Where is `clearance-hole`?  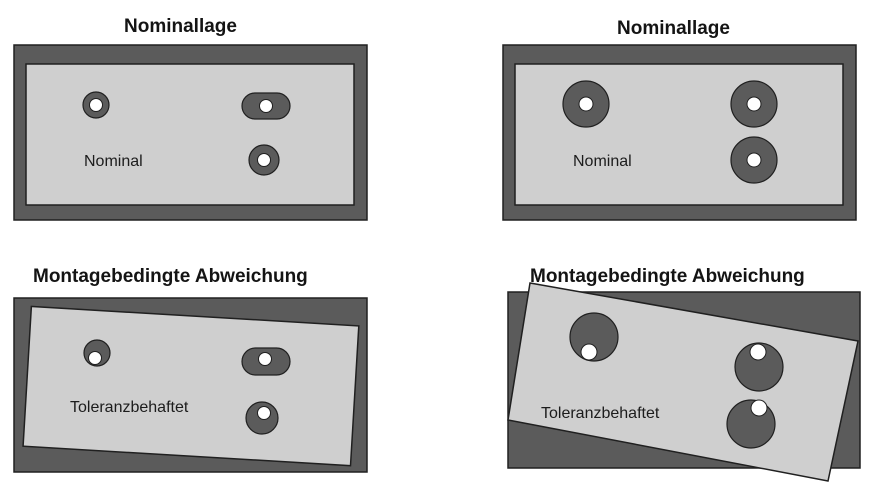
clearance-hole is located at coordinates (759, 367).